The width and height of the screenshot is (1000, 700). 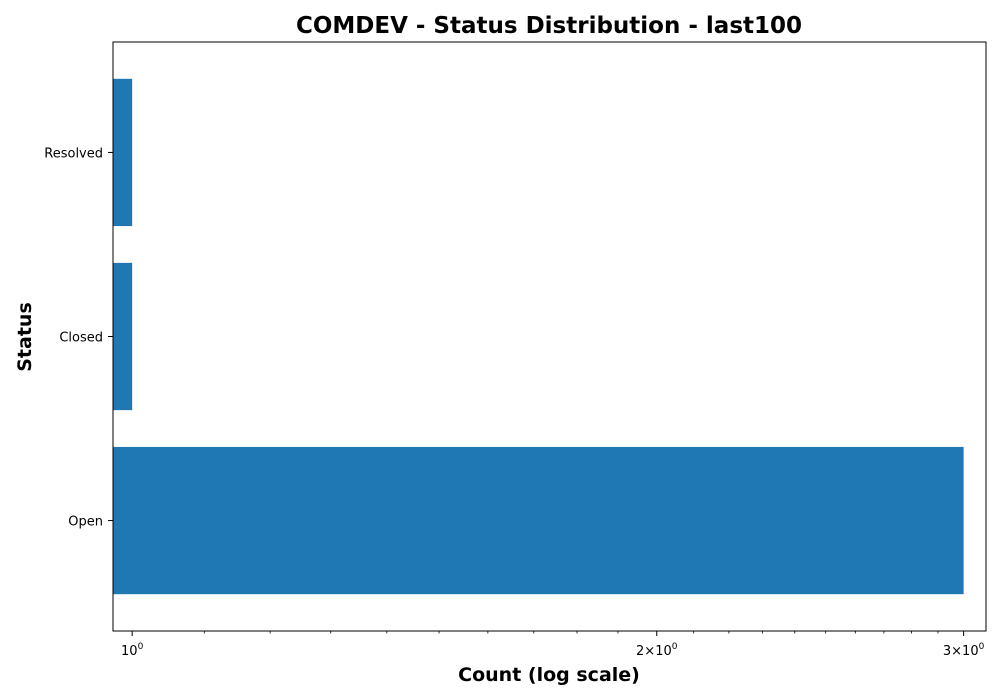 I want to click on x-tick-label: 2×100, so click(x=657, y=650).